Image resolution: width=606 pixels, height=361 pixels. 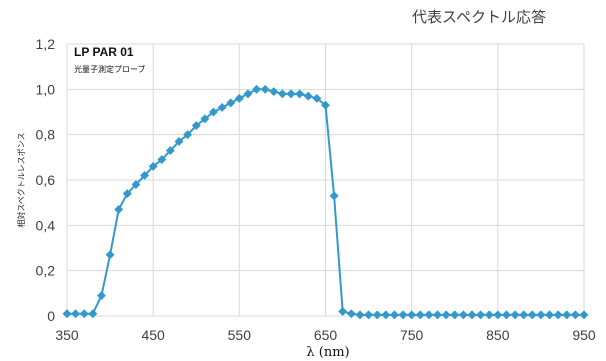 I want to click on y-tick-labels: 0 0,2 0,4 0,6 0,8 1,0 1,2, so click(x=46, y=180).